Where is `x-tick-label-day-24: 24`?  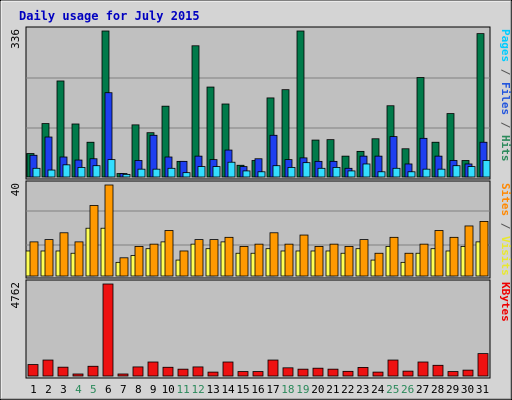 x-tick-label-day-24: 24 is located at coordinates (378, 389).